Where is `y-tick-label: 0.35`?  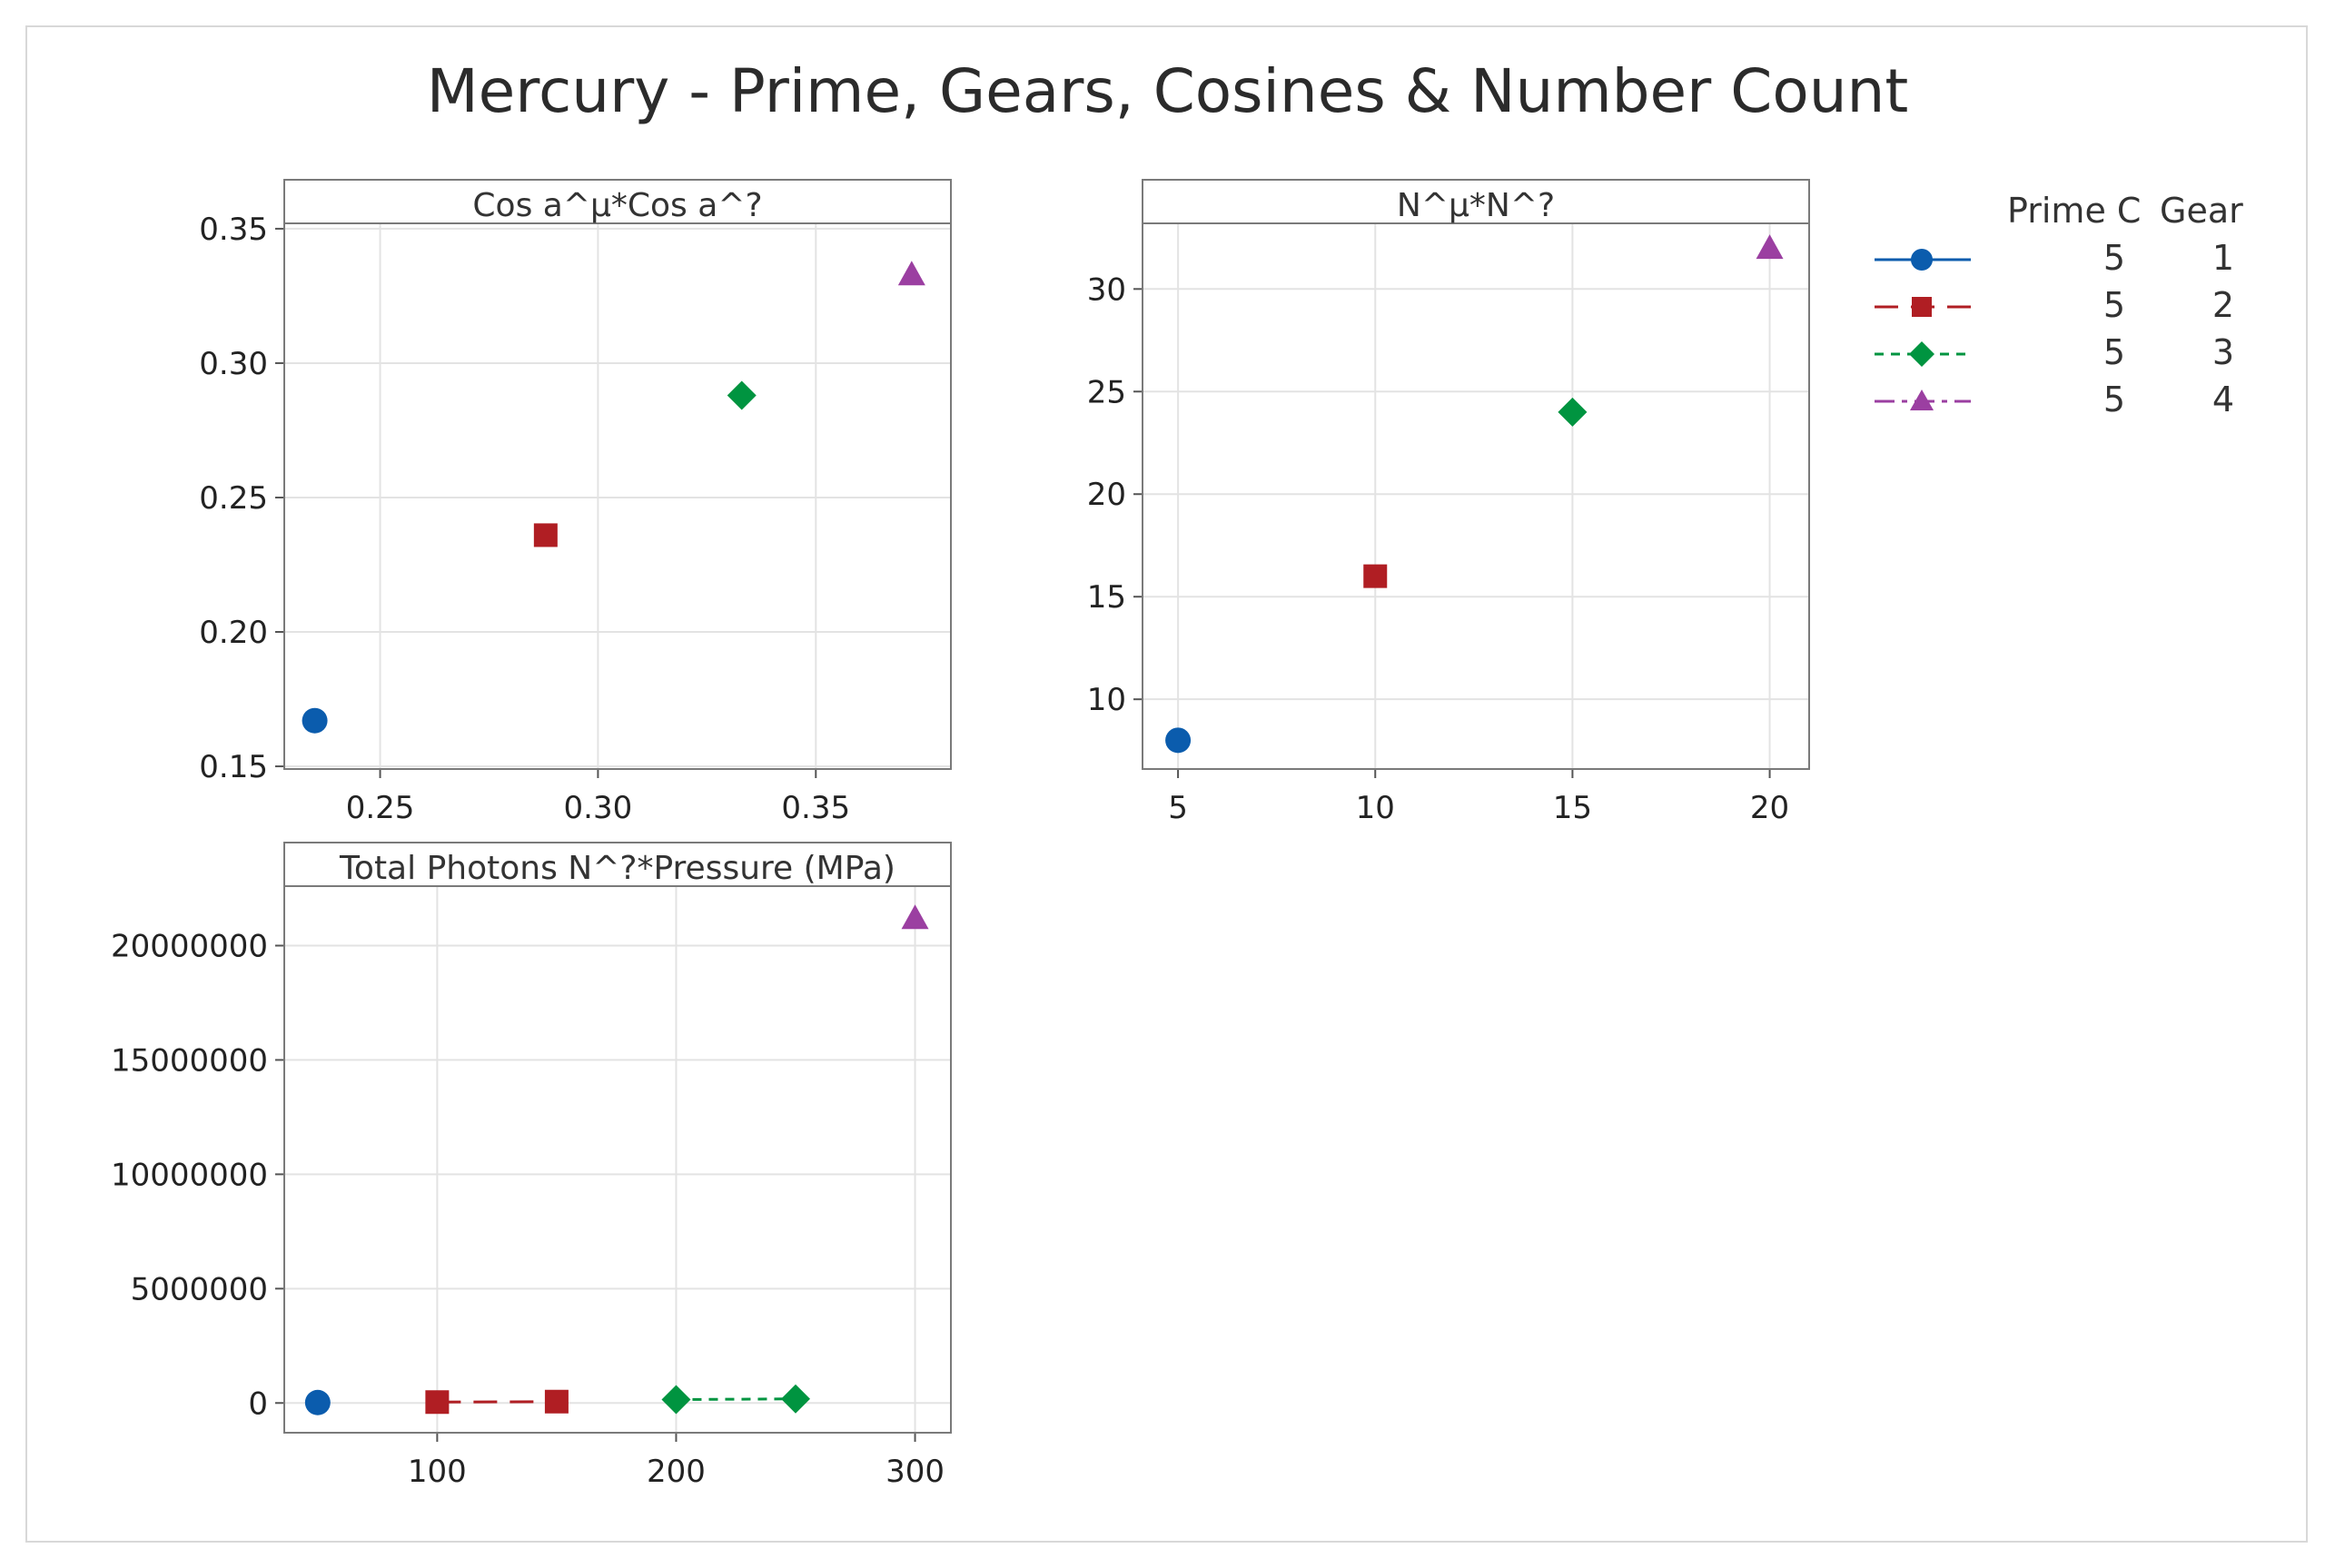 y-tick-label: 0.35 is located at coordinates (233, 230).